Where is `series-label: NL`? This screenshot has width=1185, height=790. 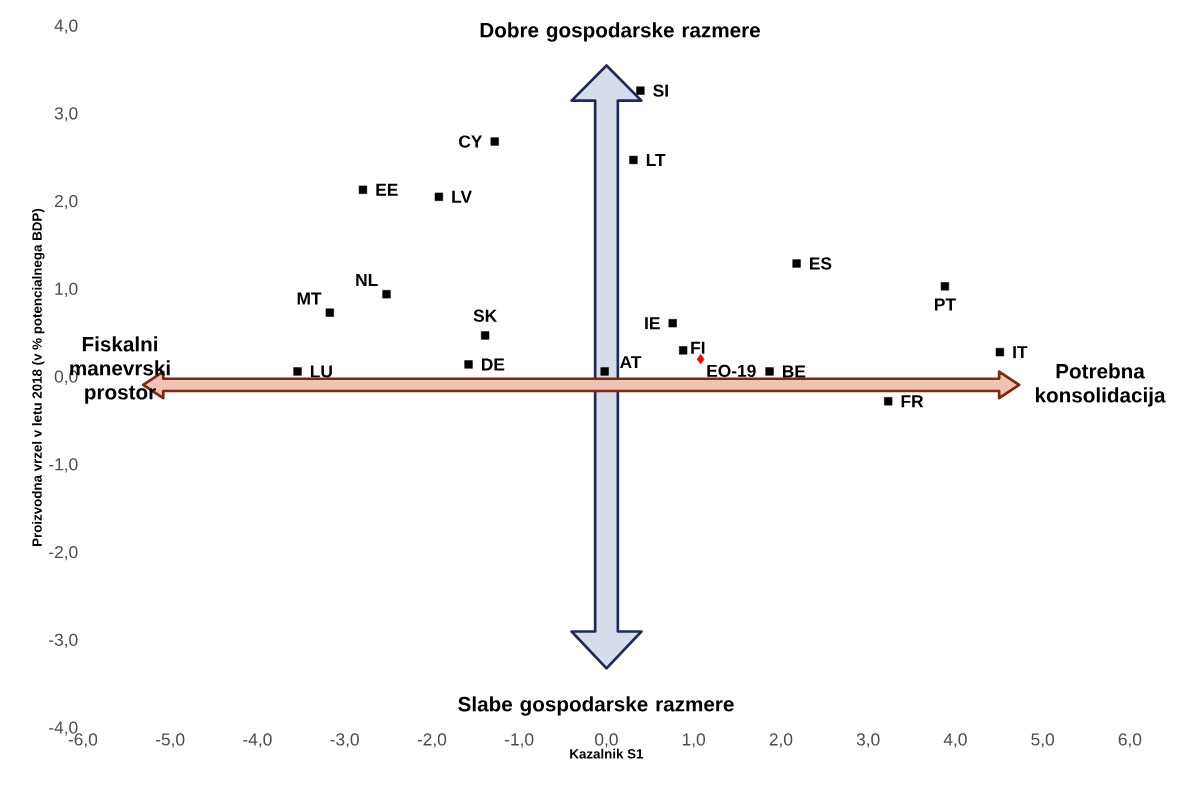 series-label: NL is located at coordinates (367, 280).